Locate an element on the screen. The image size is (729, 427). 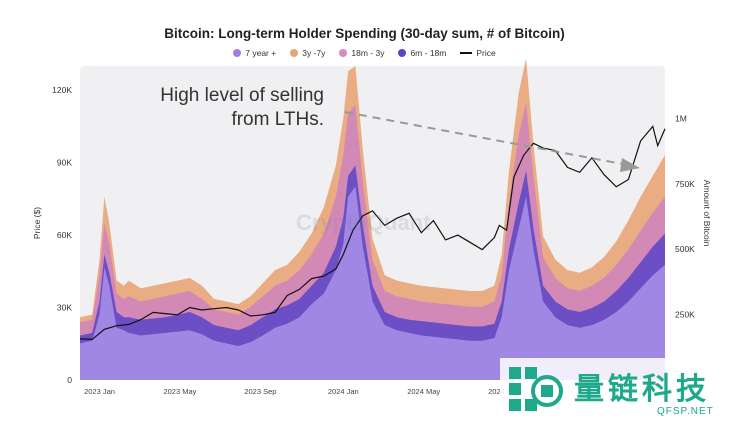
legend-label: 7 year + is located at coordinates (261, 53).